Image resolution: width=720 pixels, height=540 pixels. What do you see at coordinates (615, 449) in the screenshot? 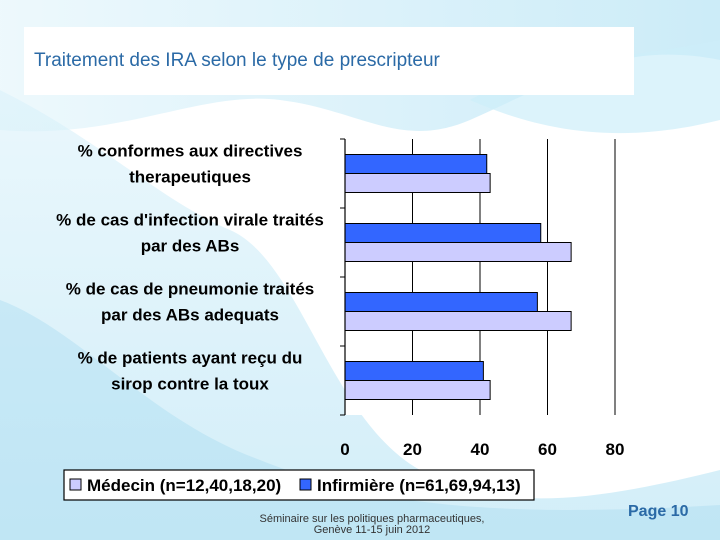
I see `x-tick-label: 80` at bounding box center [615, 449].